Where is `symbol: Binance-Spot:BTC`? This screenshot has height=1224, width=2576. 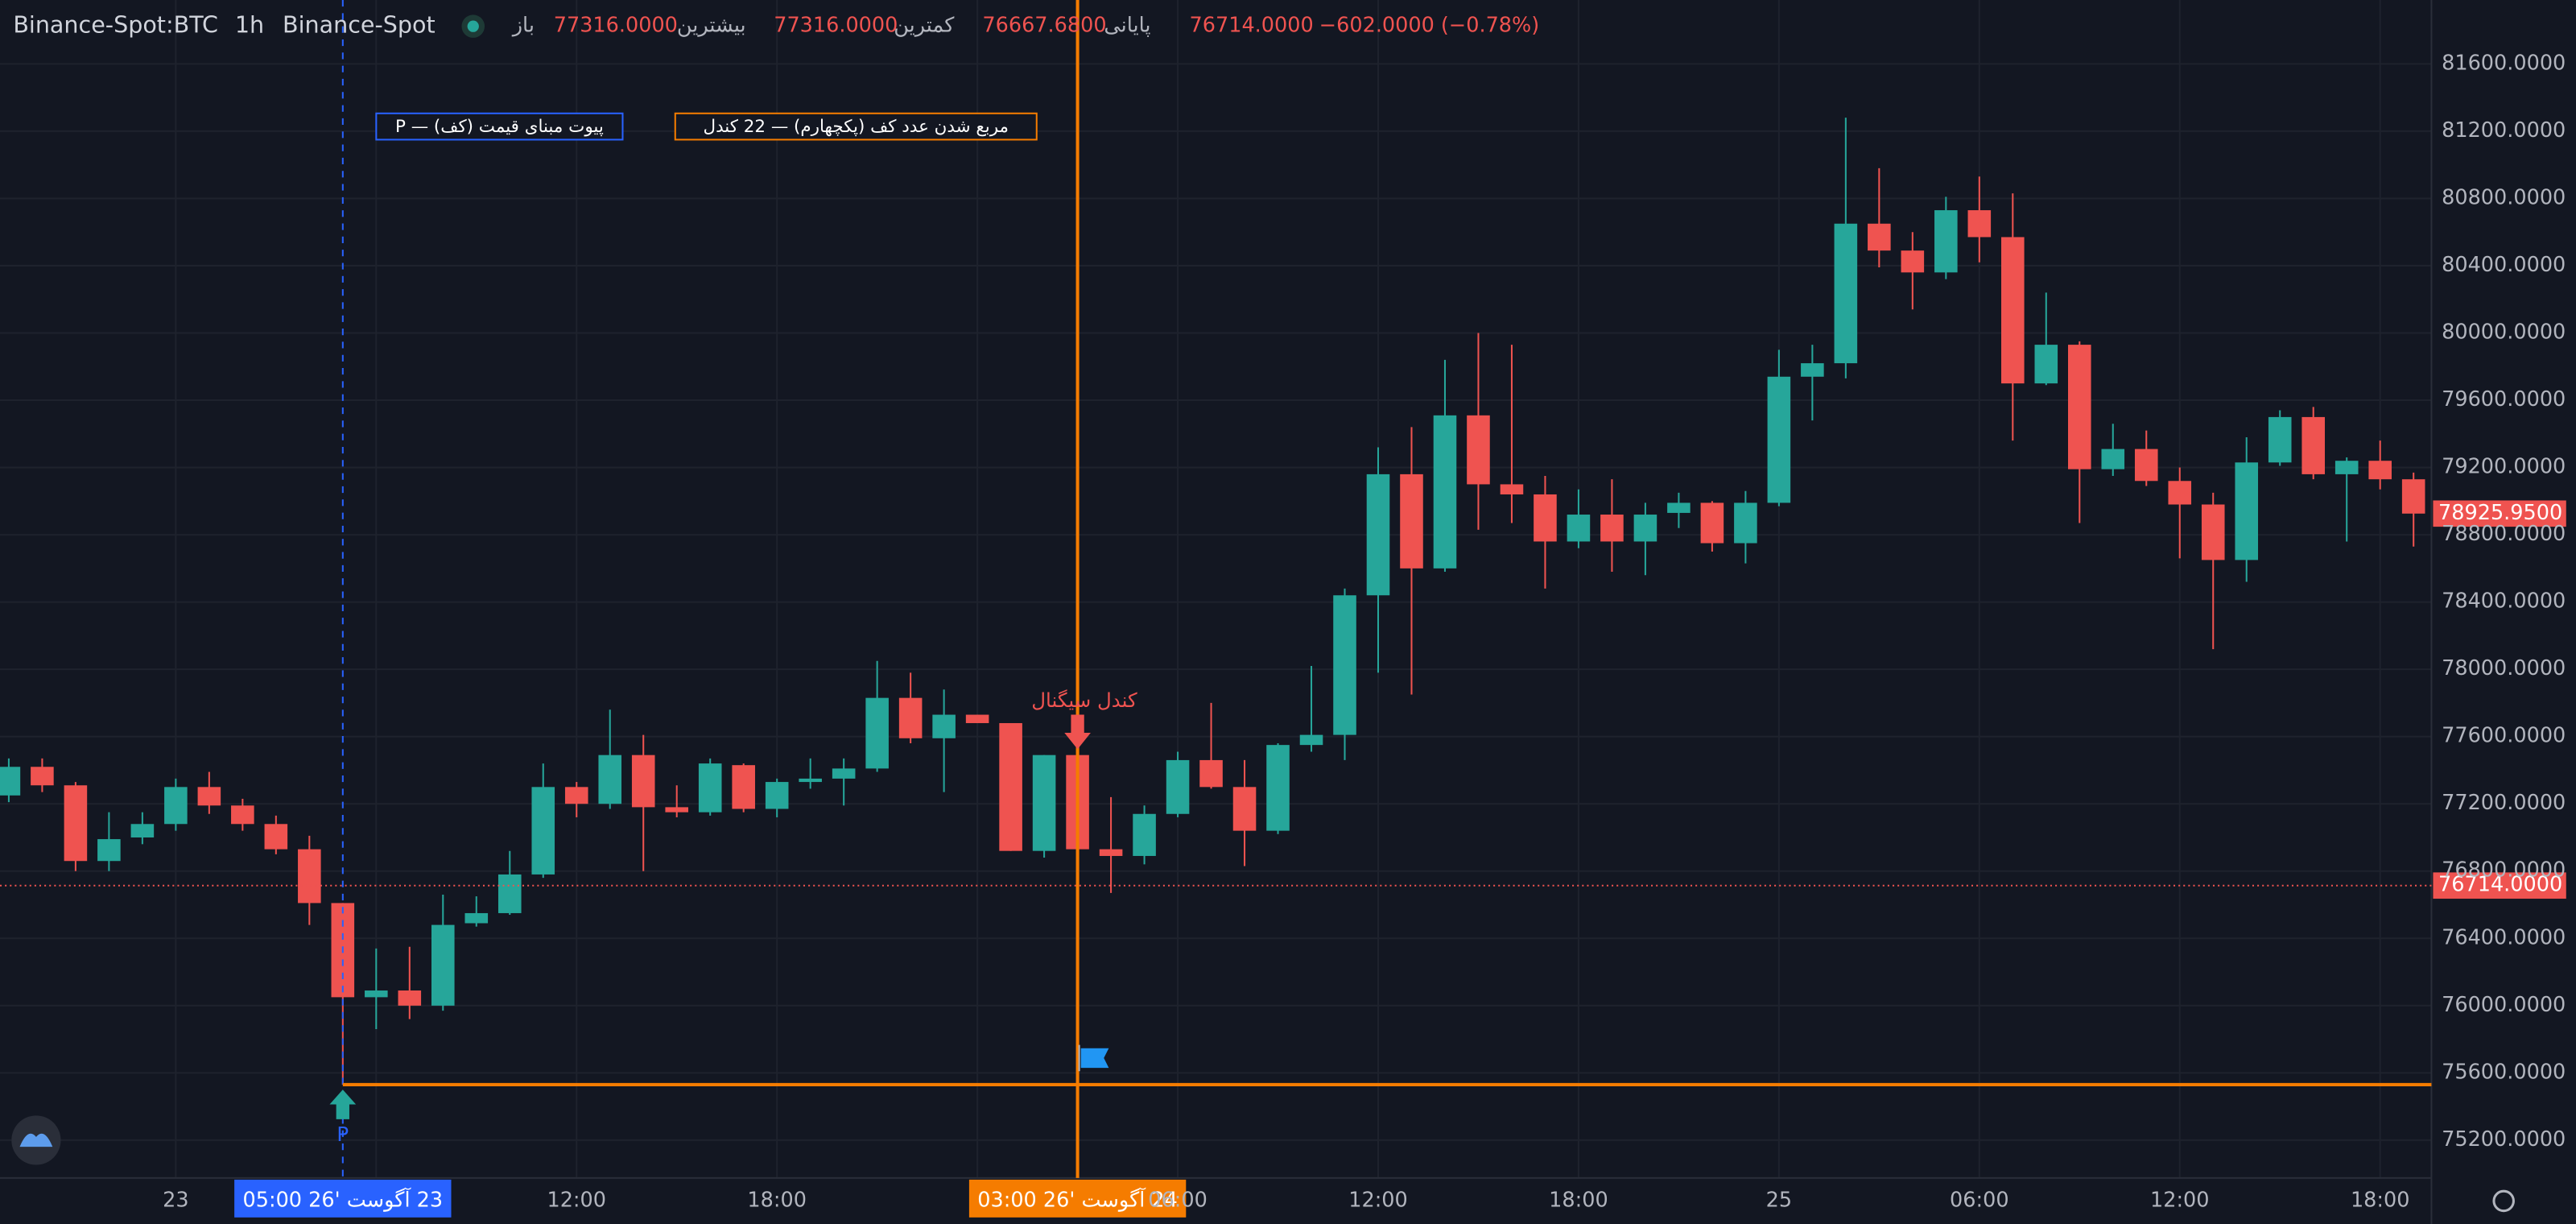
symbol: Binance-Spot:BTC is located at coordinates (116, 25).